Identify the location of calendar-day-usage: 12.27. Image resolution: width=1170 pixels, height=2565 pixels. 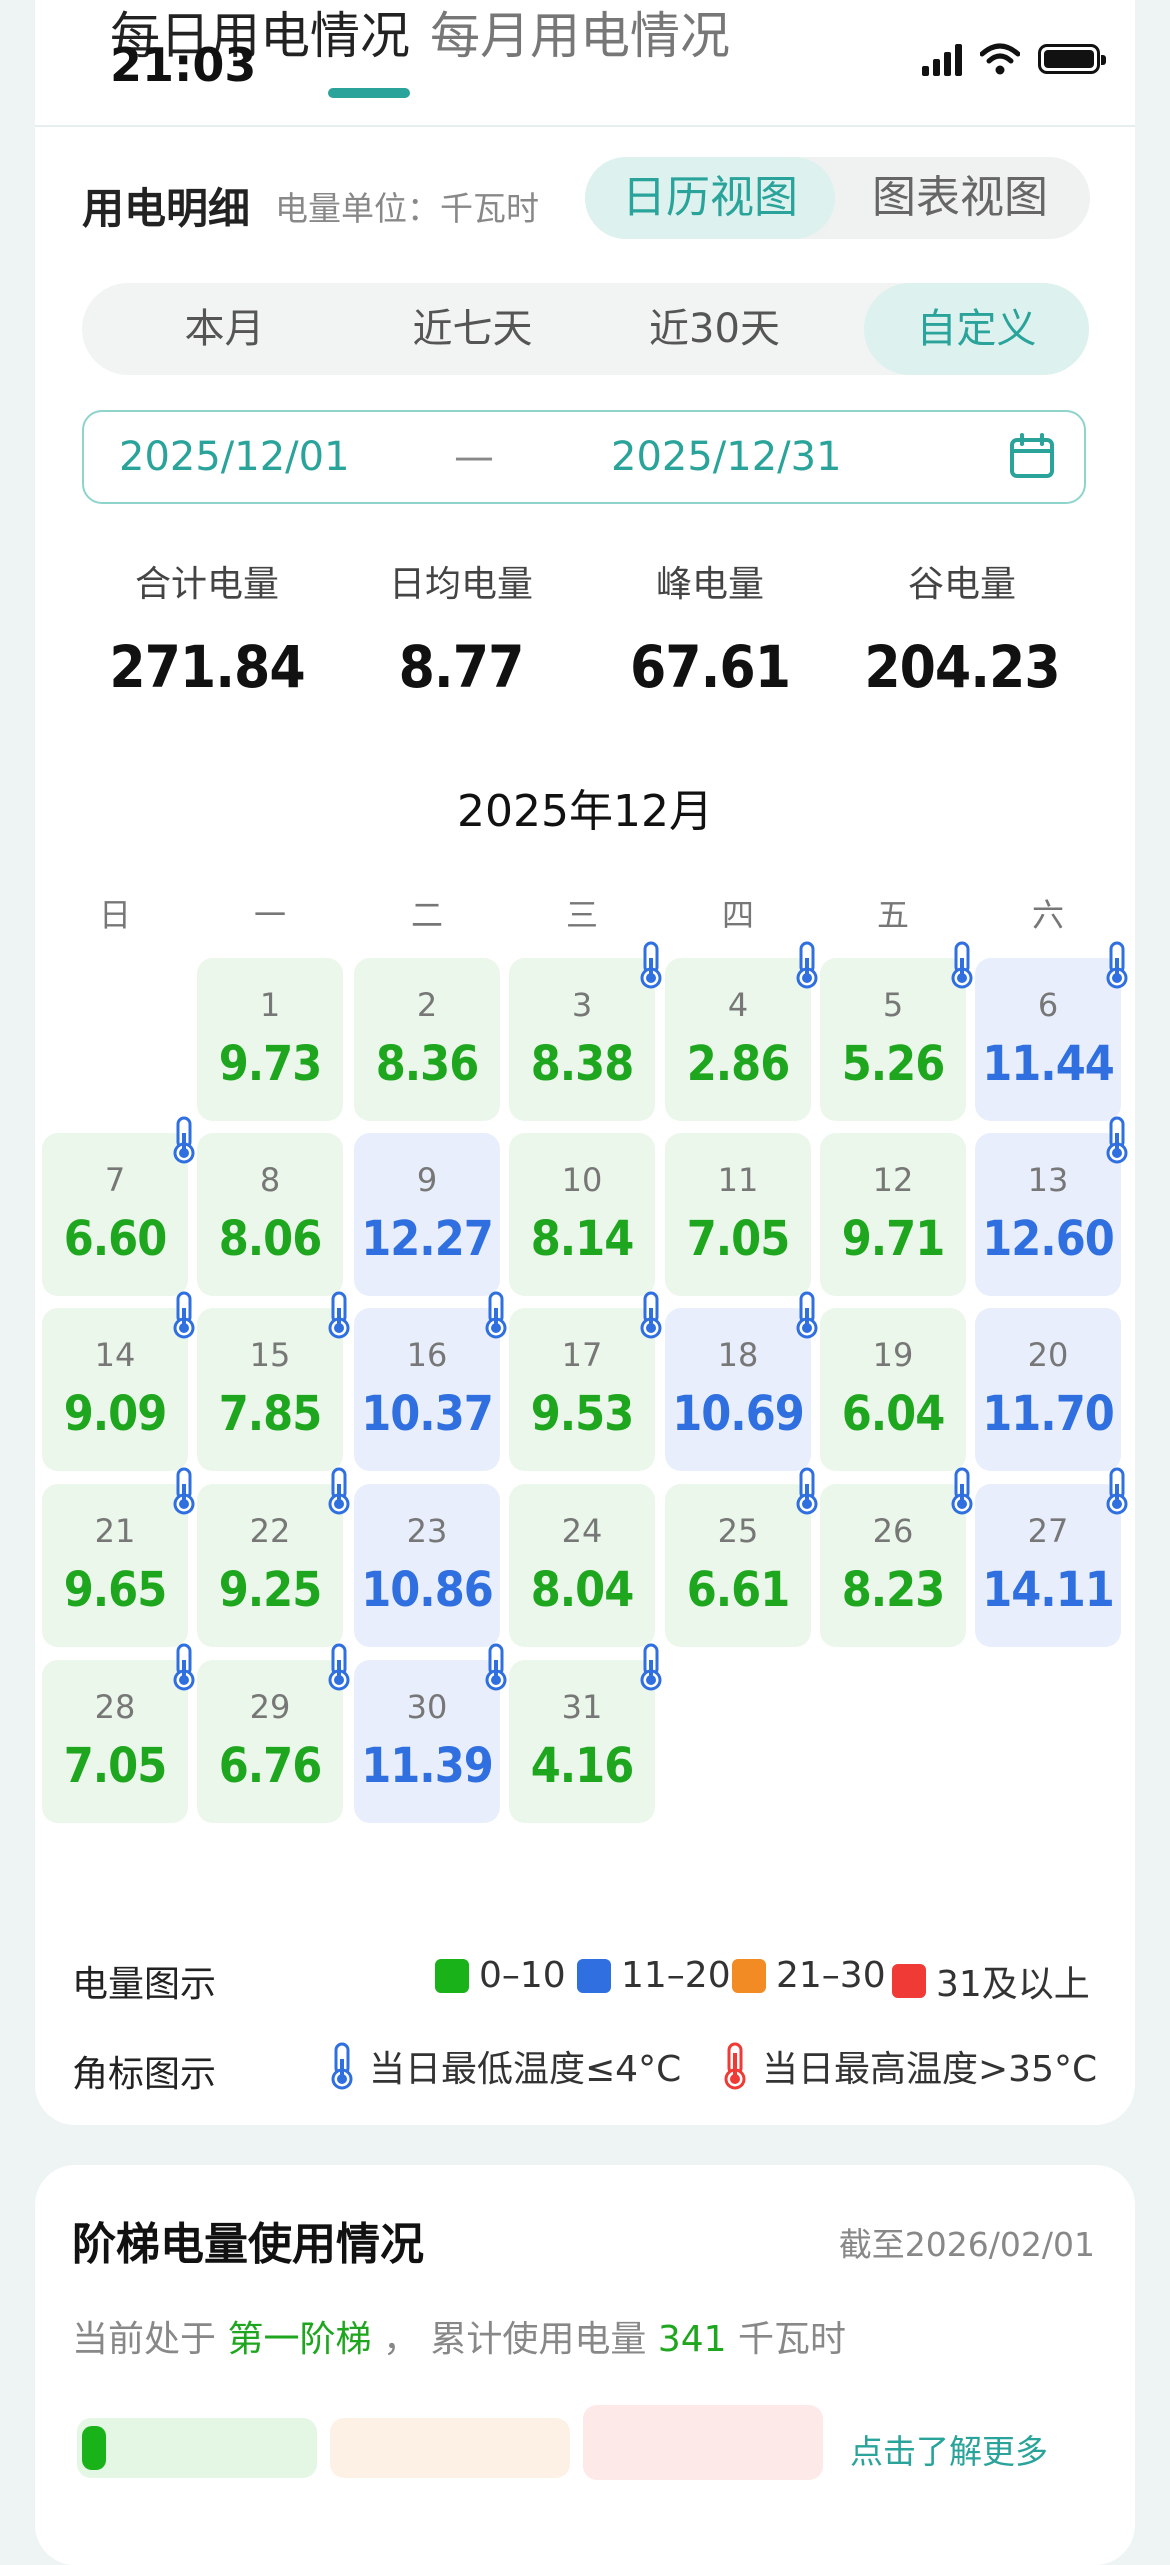
(427, 1239).